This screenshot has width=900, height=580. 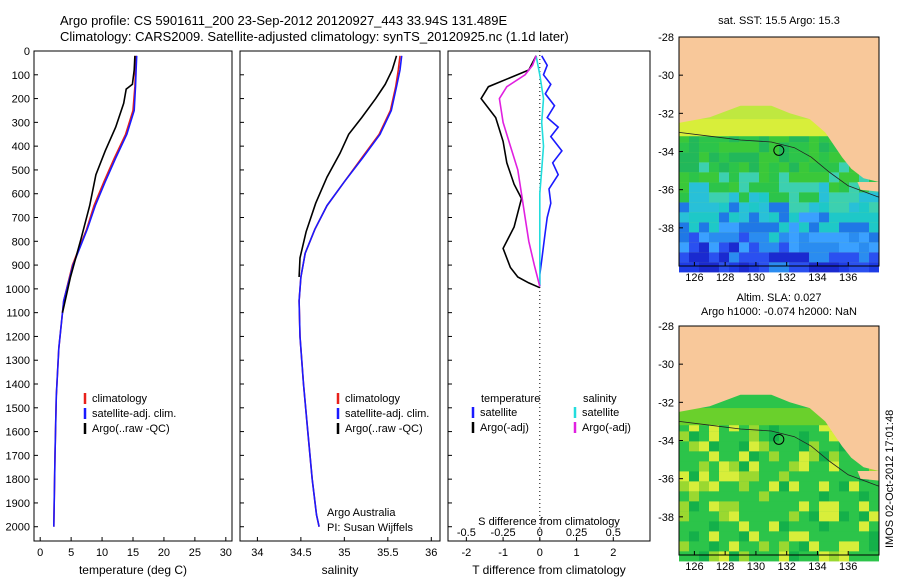 I want to click on sla-map-y-tick-label: -36, so click(x=666, y=480).